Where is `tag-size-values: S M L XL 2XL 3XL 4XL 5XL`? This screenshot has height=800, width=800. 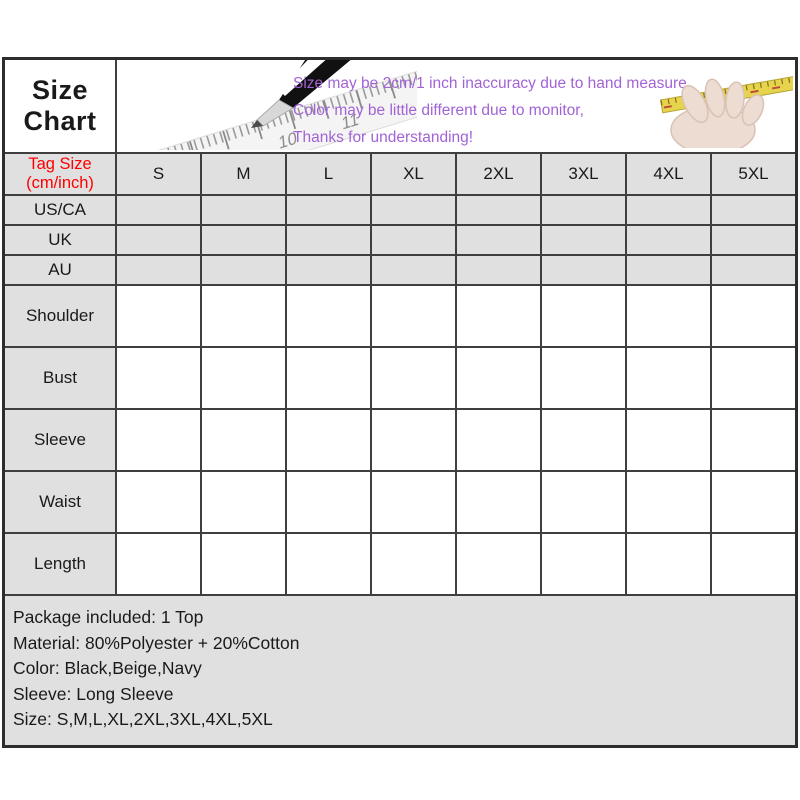 tag-size-values: S M L XL 2XL 3XL 4XL 5XL is located at coordinates (455, 174).